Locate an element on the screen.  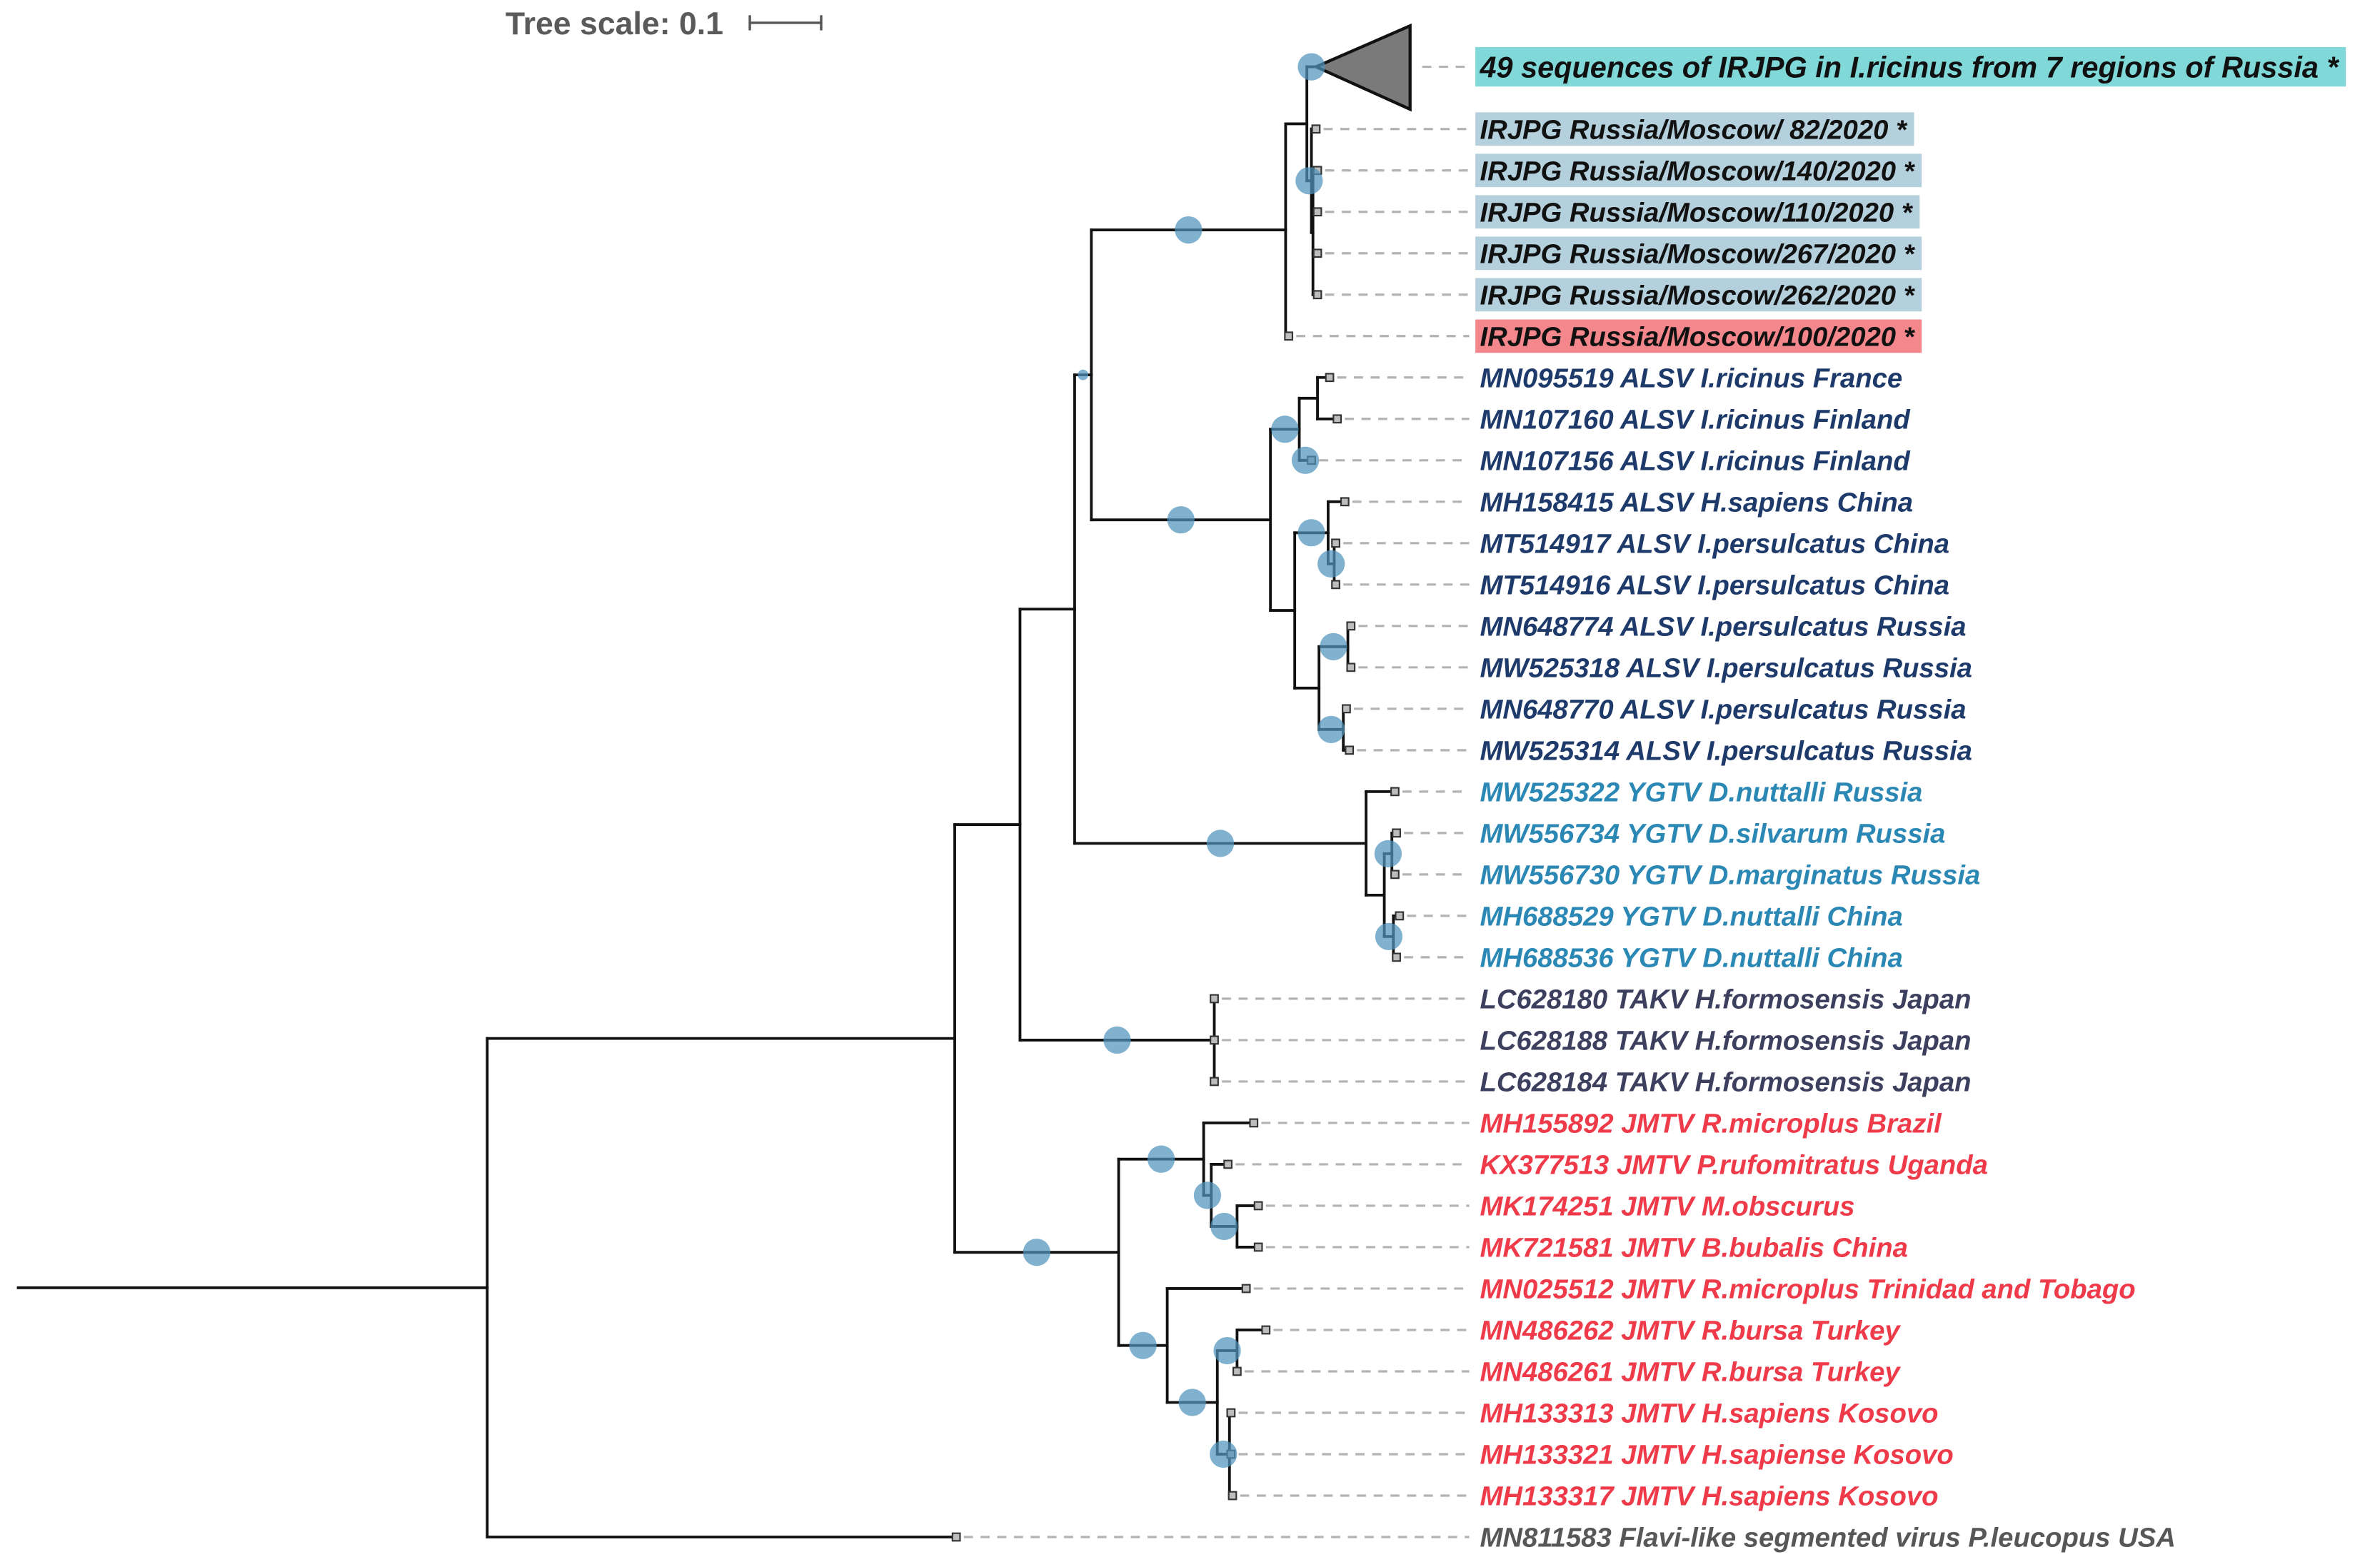
leaf-label: MN648774 ALSV I.persulcatus Russia is located at coordinates (1723, 626).